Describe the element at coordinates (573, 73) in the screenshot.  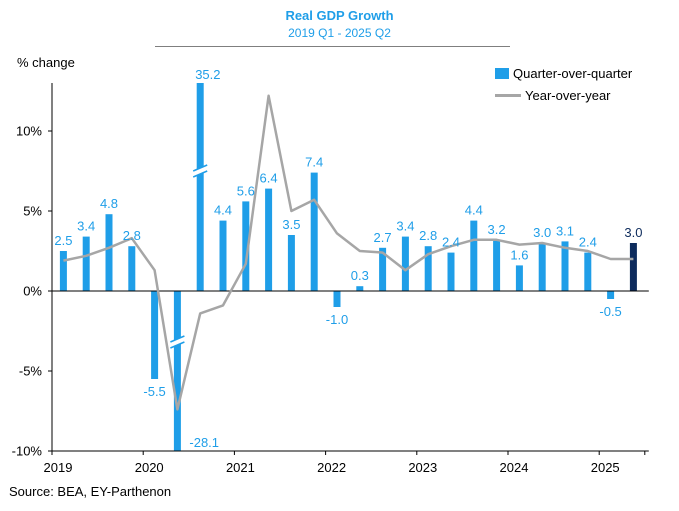
I see `legend-label-qoq: Quarter-over-quarter` at that location.